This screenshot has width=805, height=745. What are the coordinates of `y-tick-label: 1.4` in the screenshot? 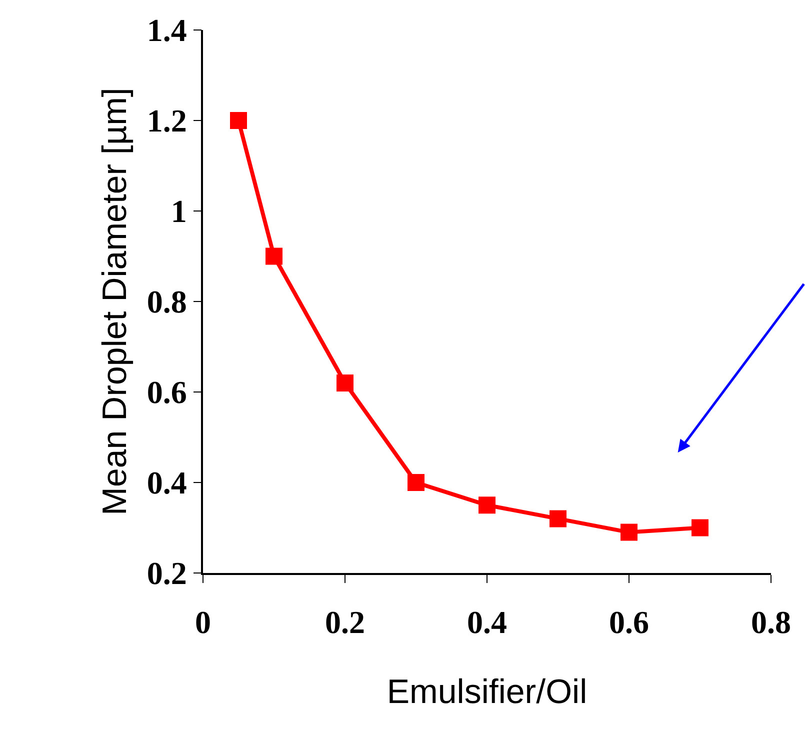 It's located at (166, 30).